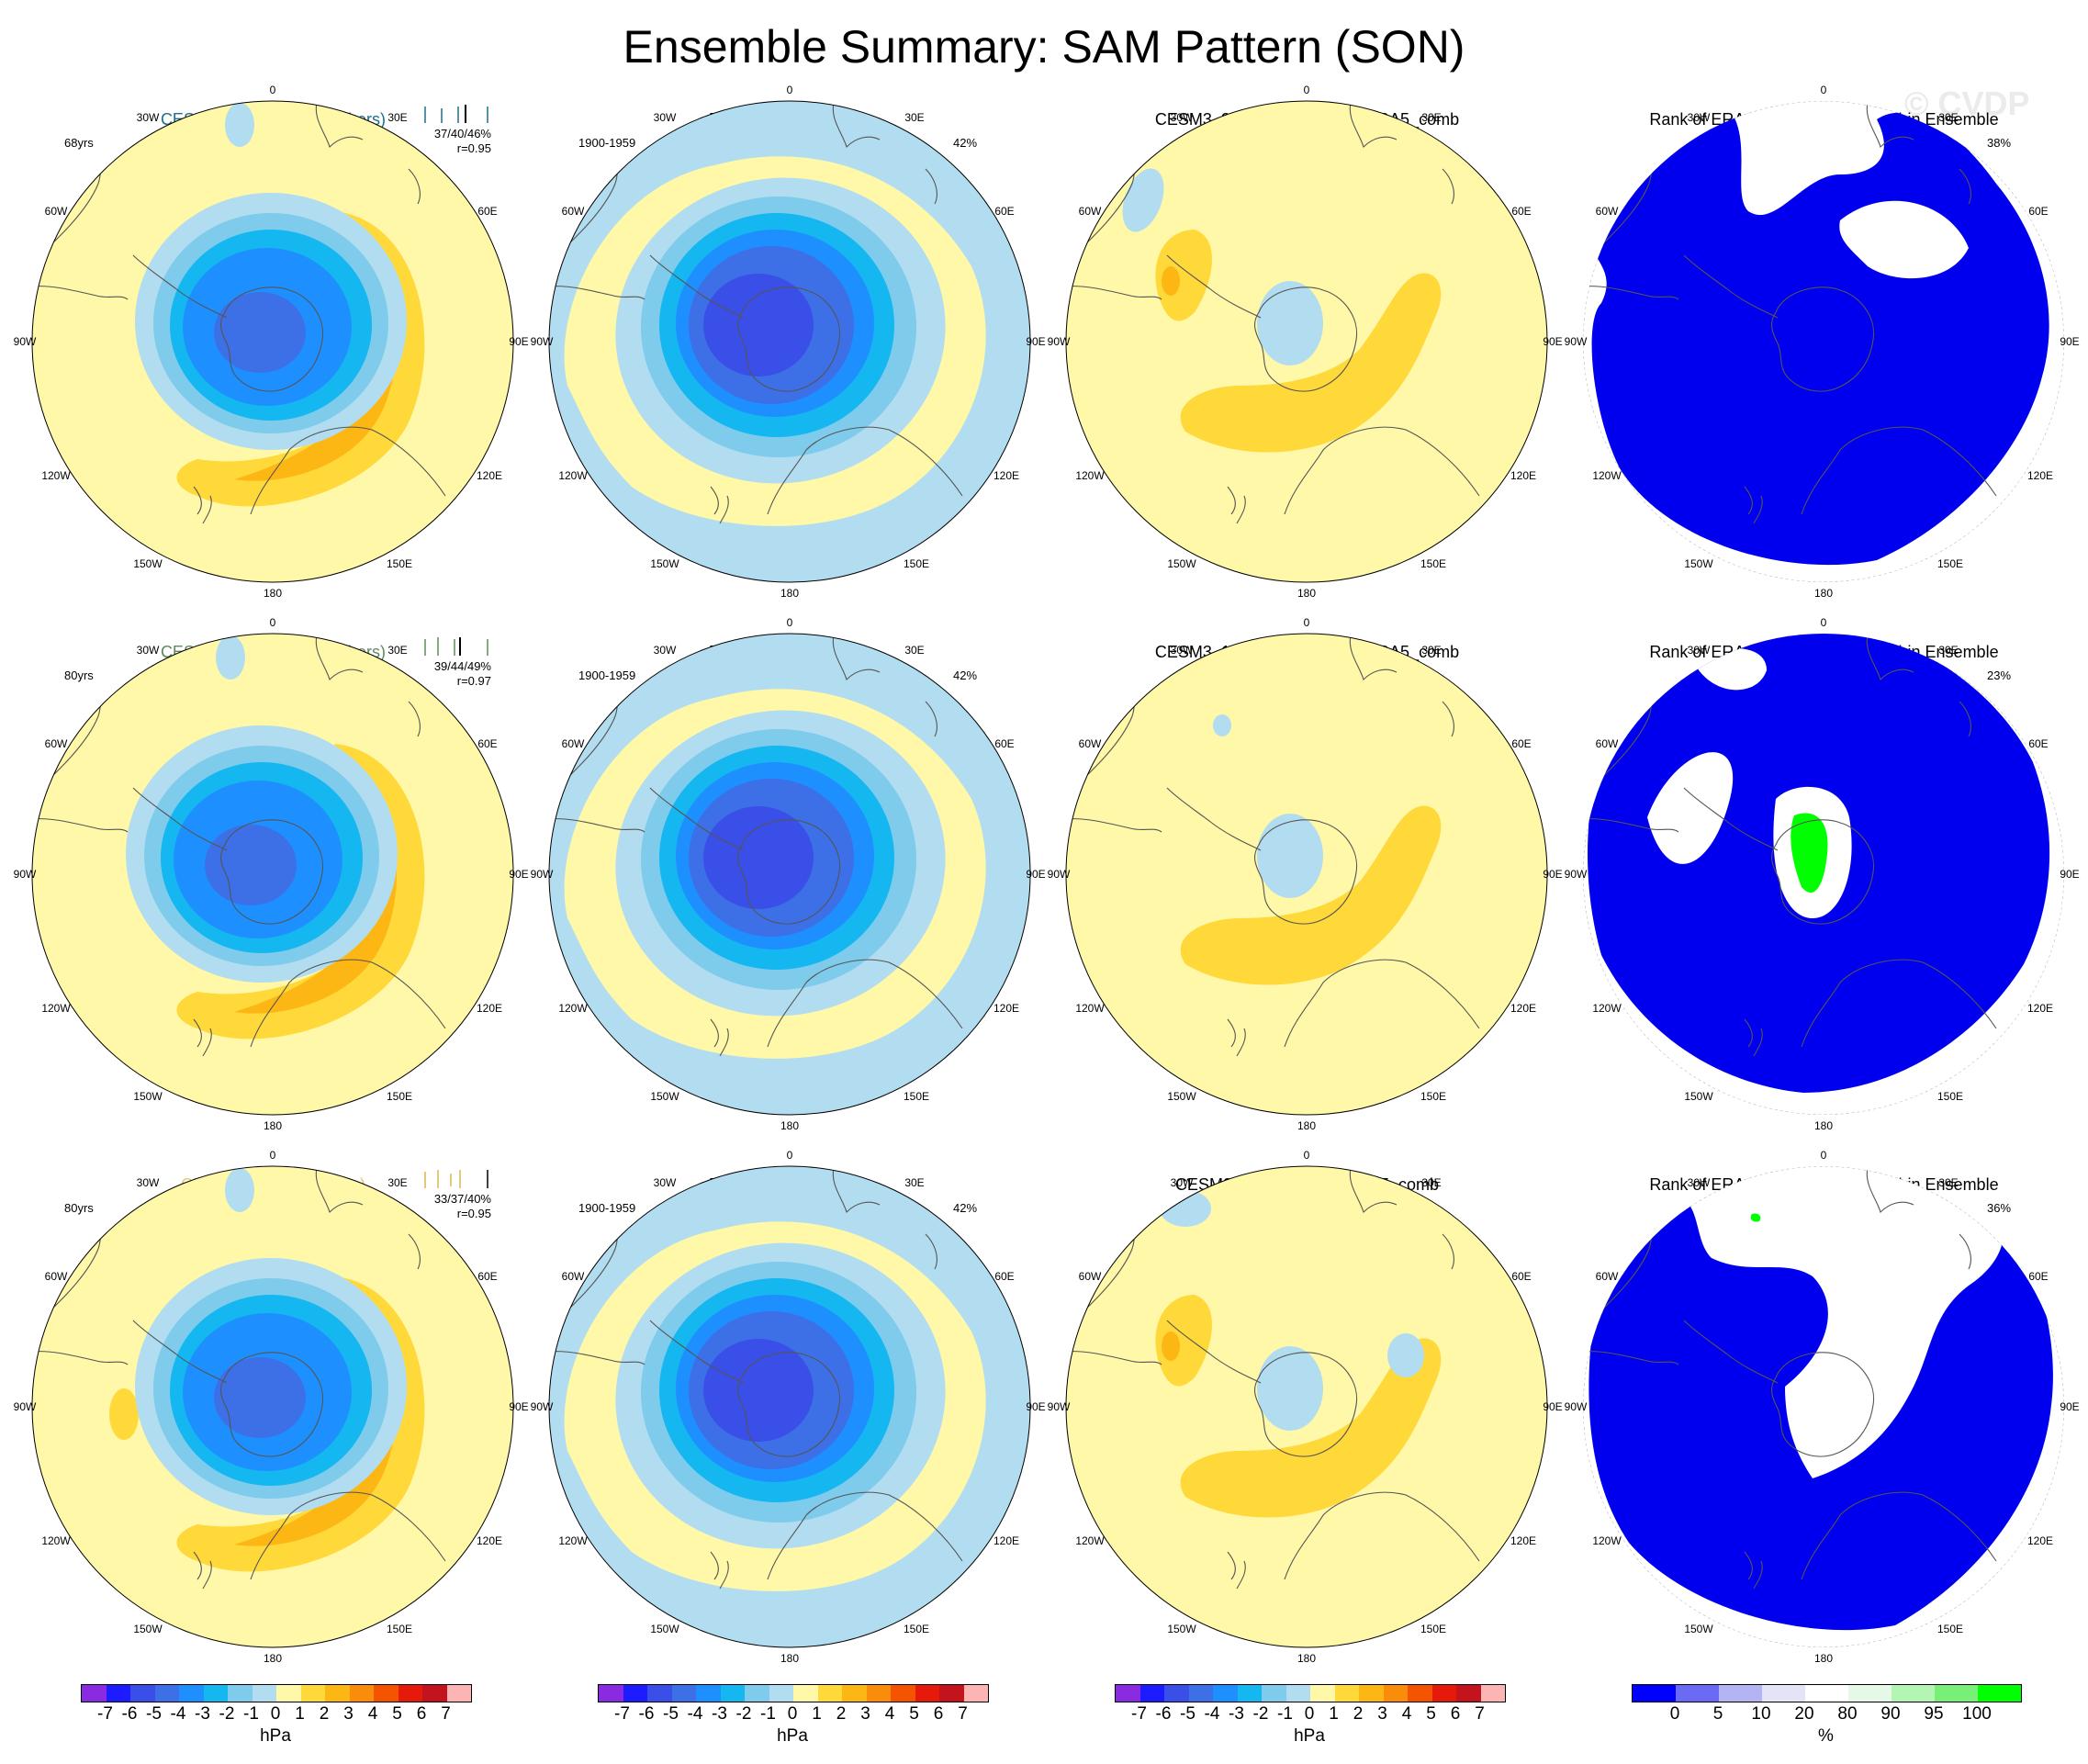  What do you see at coordinates (239, 125) in the screenshot?
I see `small-negative-patch` at bounding box center [239, 125].